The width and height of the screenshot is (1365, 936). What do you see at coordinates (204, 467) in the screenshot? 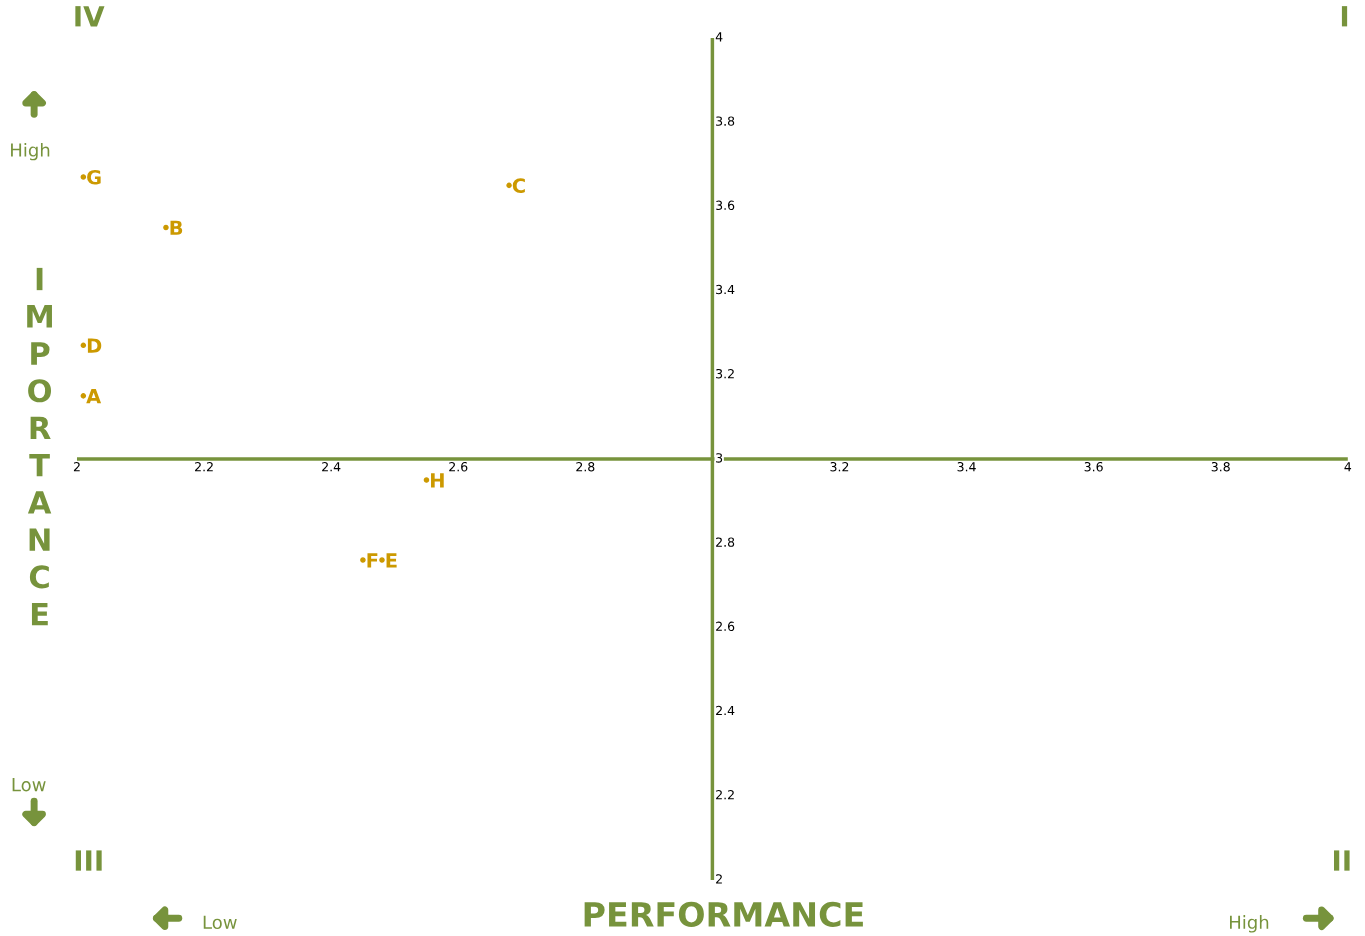
I see `x-tick-label: 2.2` at bounding box center [204, 467].